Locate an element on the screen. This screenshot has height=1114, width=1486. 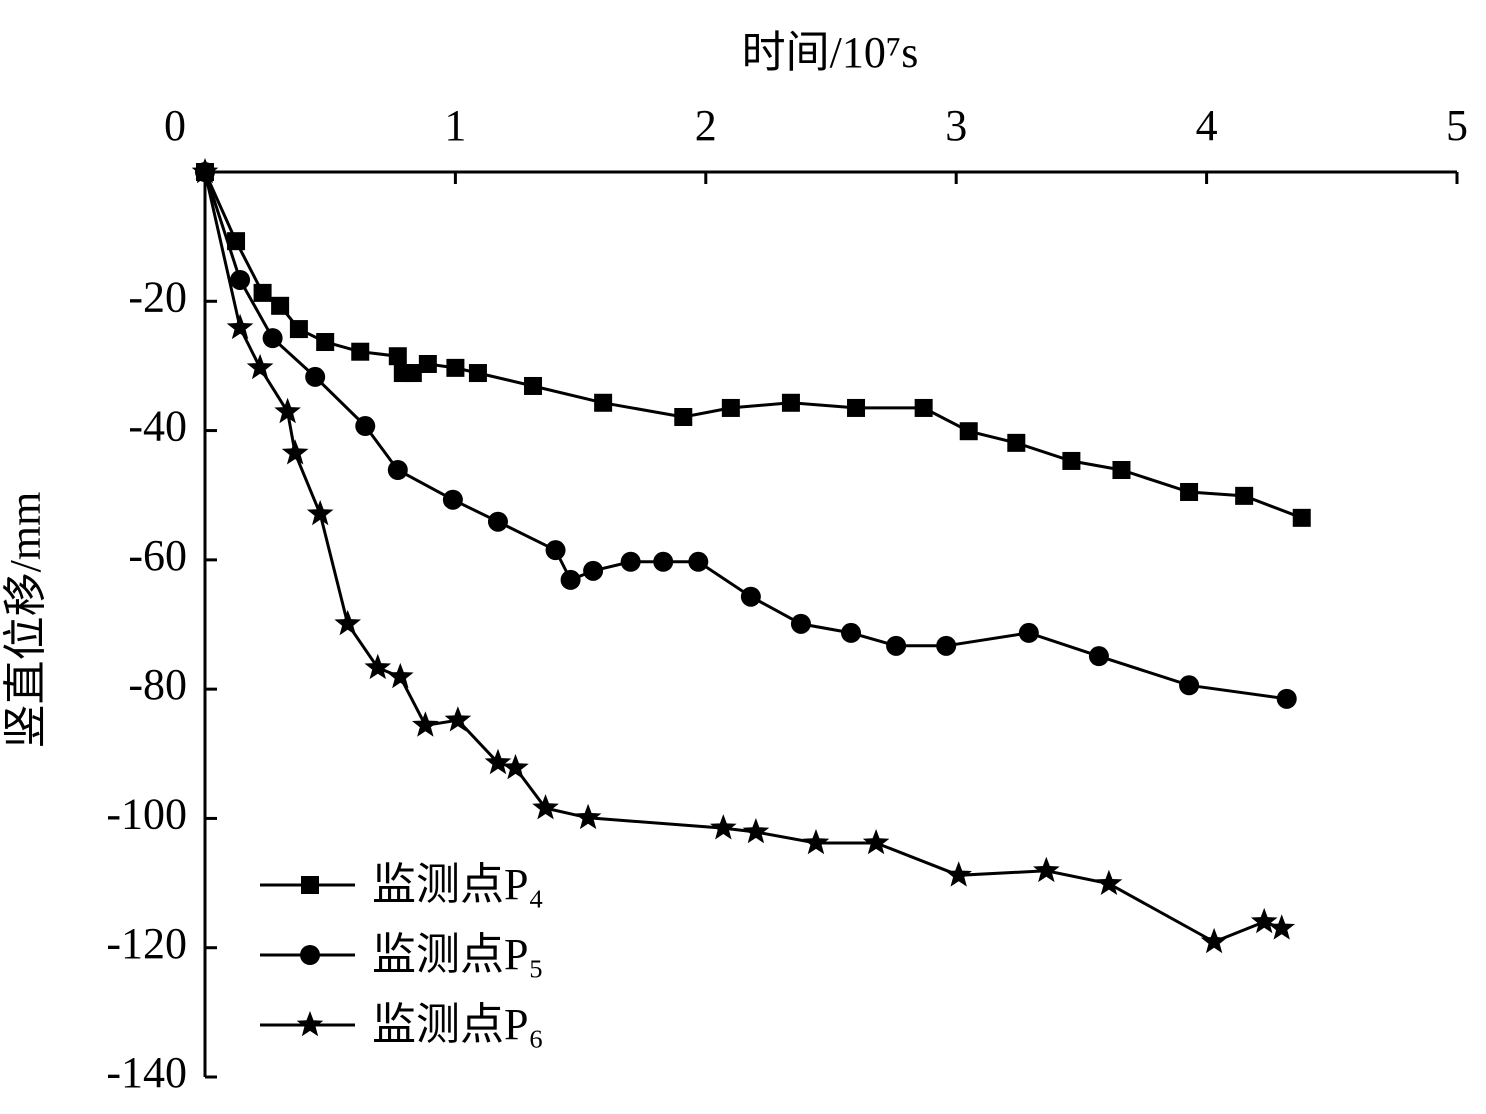
x-axis-label: 时间/10⁷s is located at coordinates (830, 52).